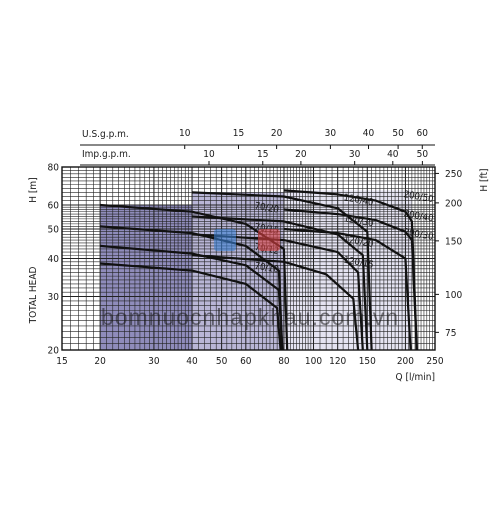  What do you see at coordinates (222, 361) in the screenshot?
I see `x-tick-label-50: 50` at bounding box center [222, 361].